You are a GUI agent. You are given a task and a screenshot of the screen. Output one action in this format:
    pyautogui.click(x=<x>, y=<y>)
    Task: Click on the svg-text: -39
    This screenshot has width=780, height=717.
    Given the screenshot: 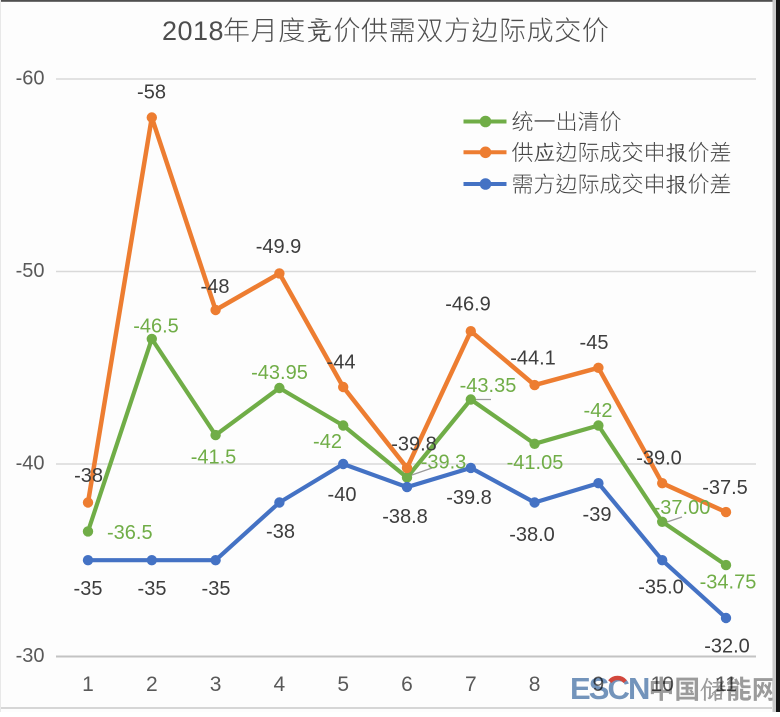 What is the action you would take?
    pyautogui.click(x=597, y=515)
    